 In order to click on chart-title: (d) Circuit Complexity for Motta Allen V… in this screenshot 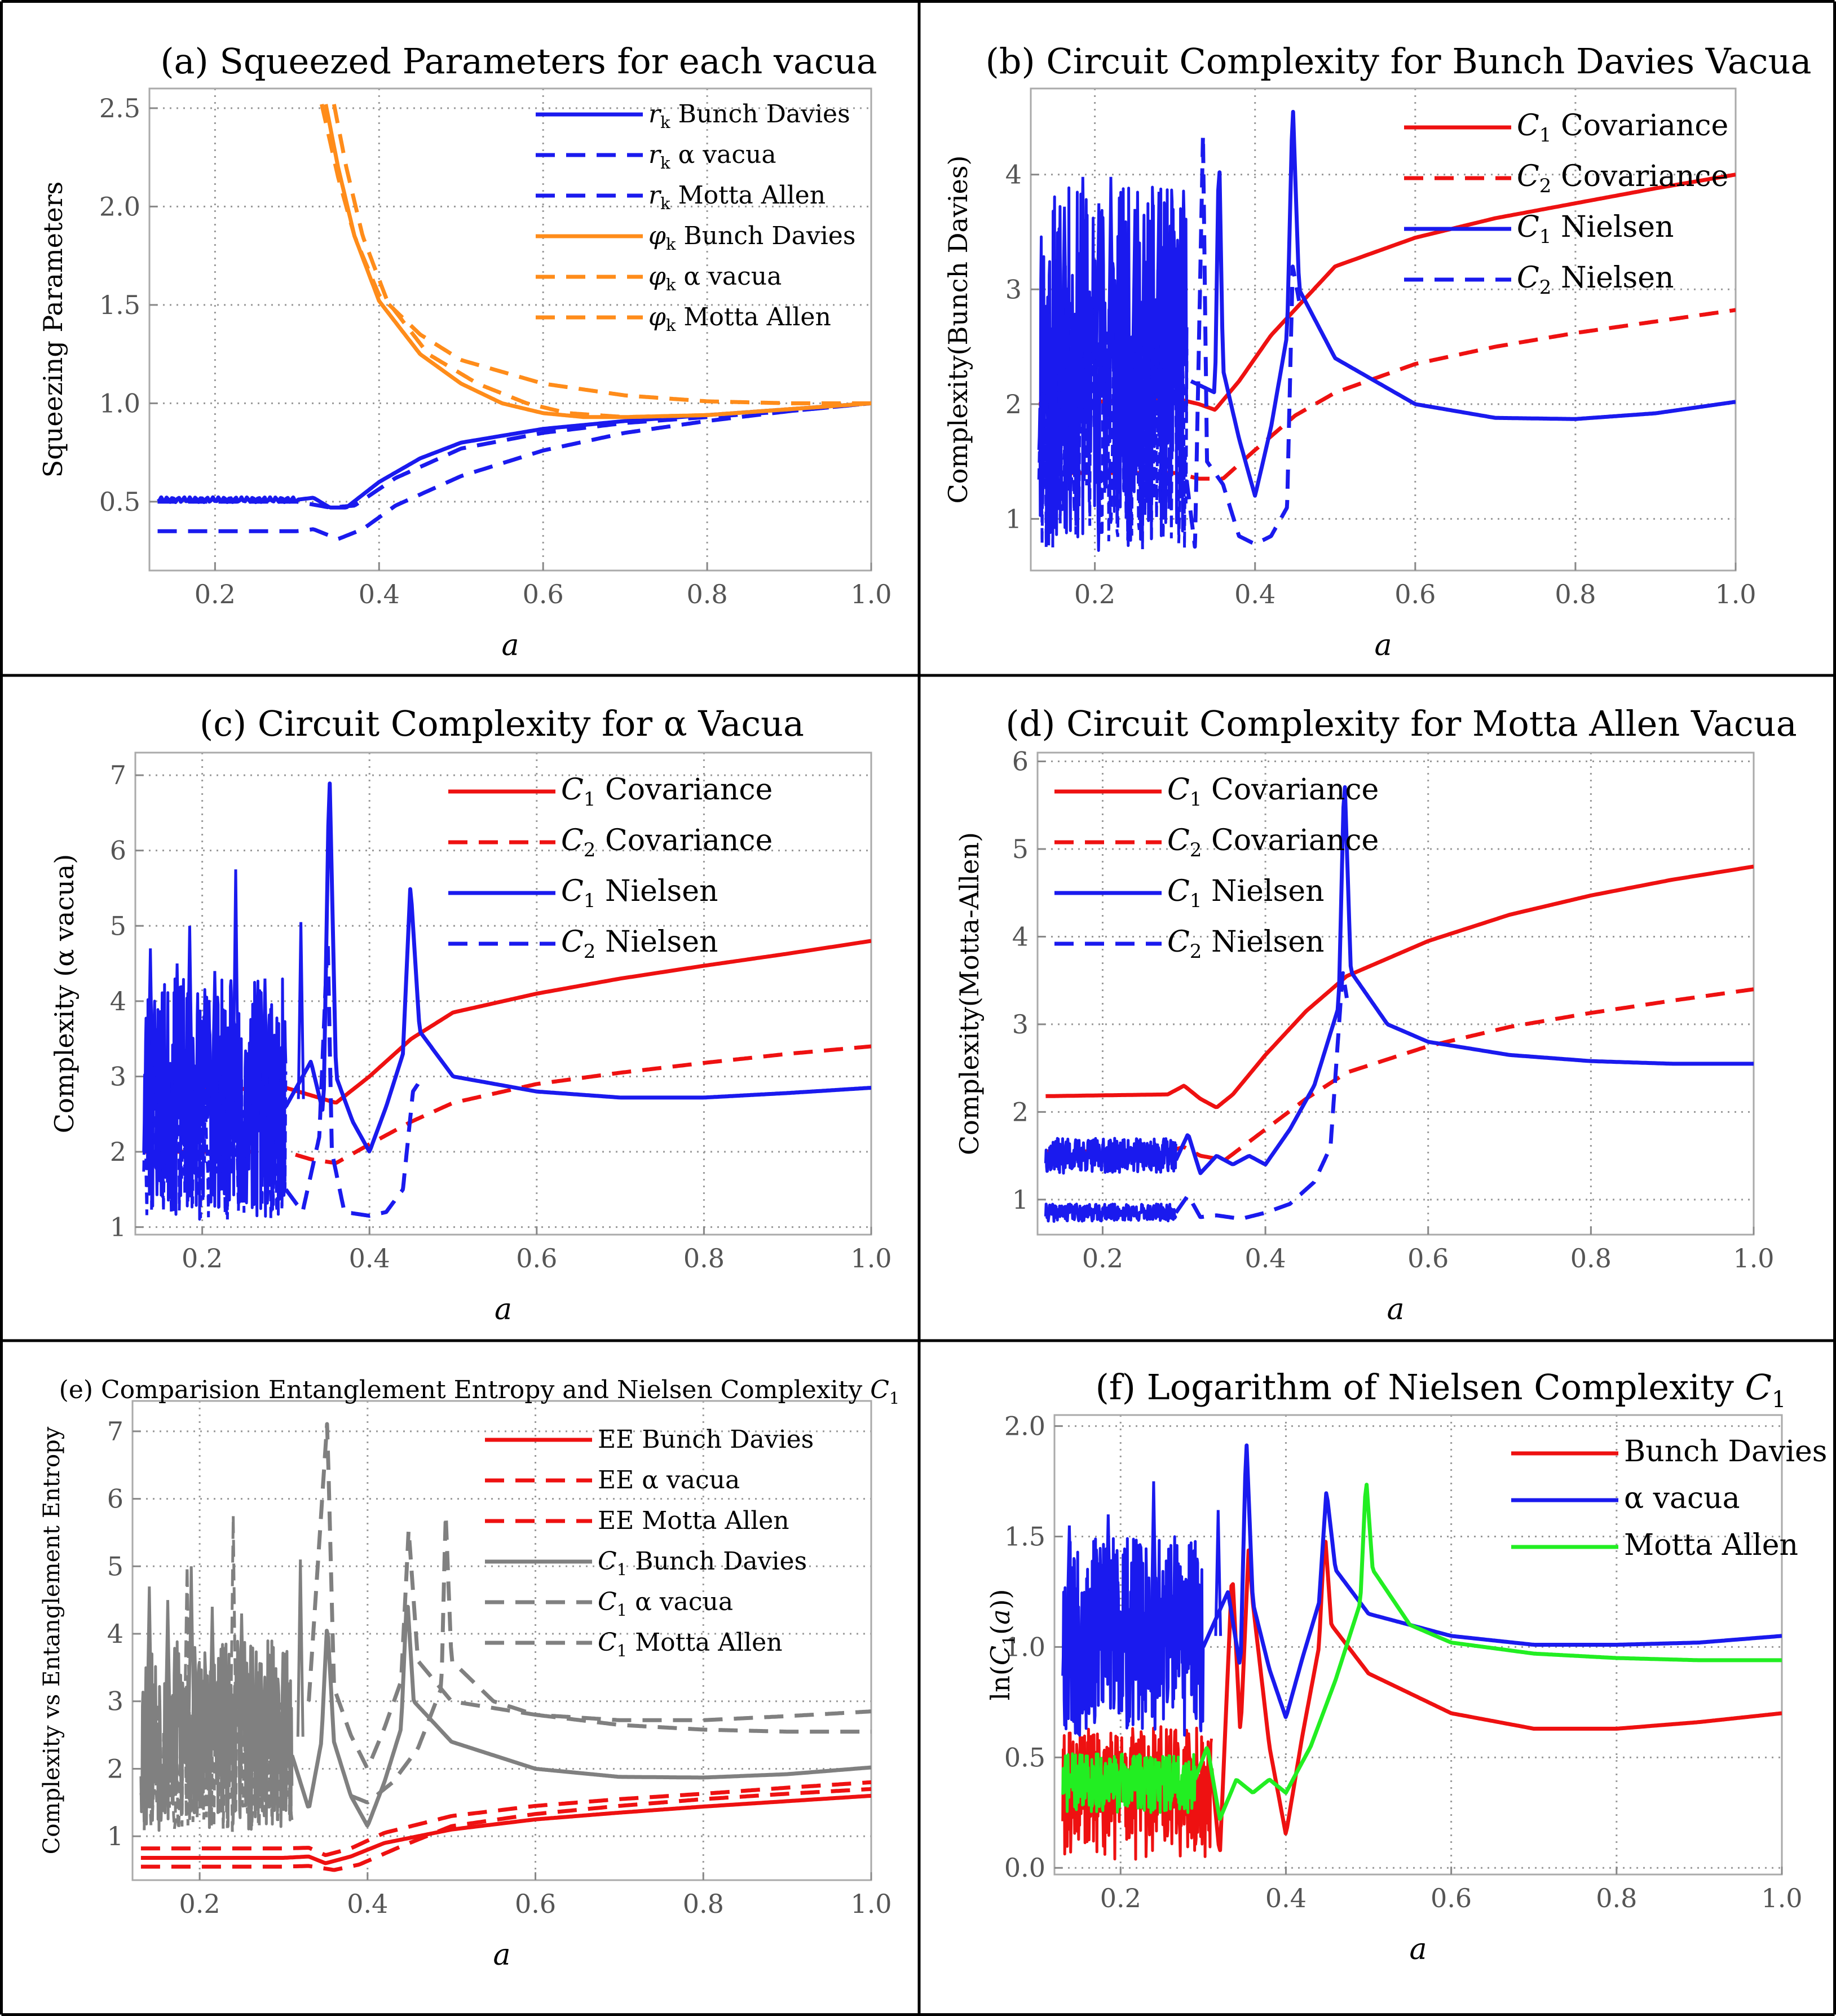, I will do `click(1401, 723)`.